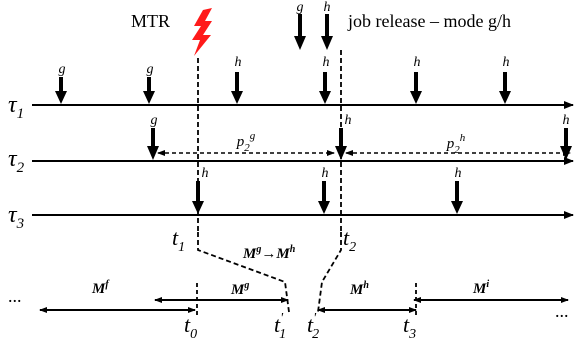 Image resolution: width=576 pixels, height=347 pixels. I want to click on legend-arrow-g-label: g, so click(300, 7).